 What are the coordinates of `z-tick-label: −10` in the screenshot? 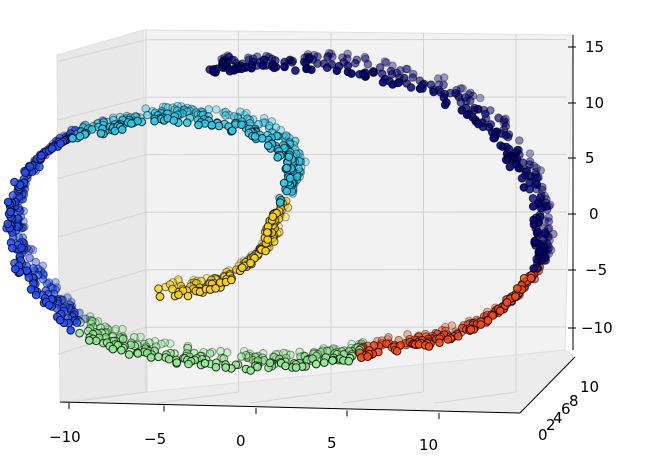 It's located at (597, 328).